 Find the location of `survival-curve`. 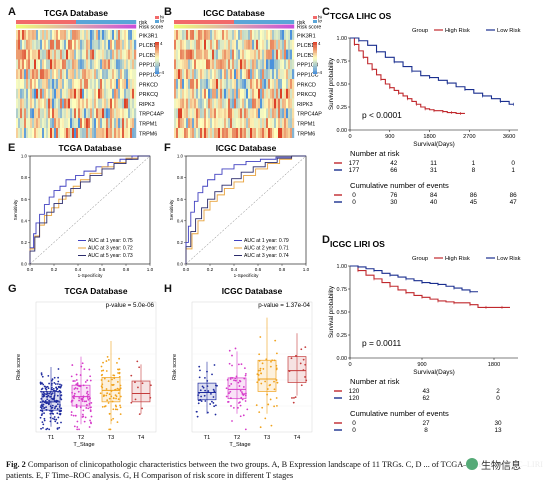

survival-curve is located at coordinates (432, 71).